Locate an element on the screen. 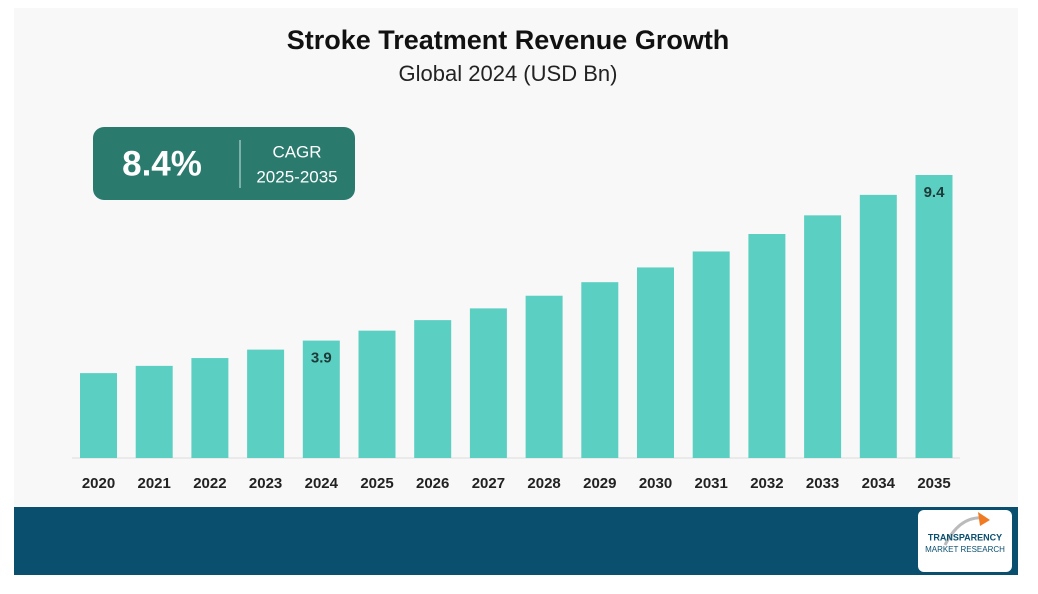  x-tick-label: 2021 is located at coordinates (154, 483).